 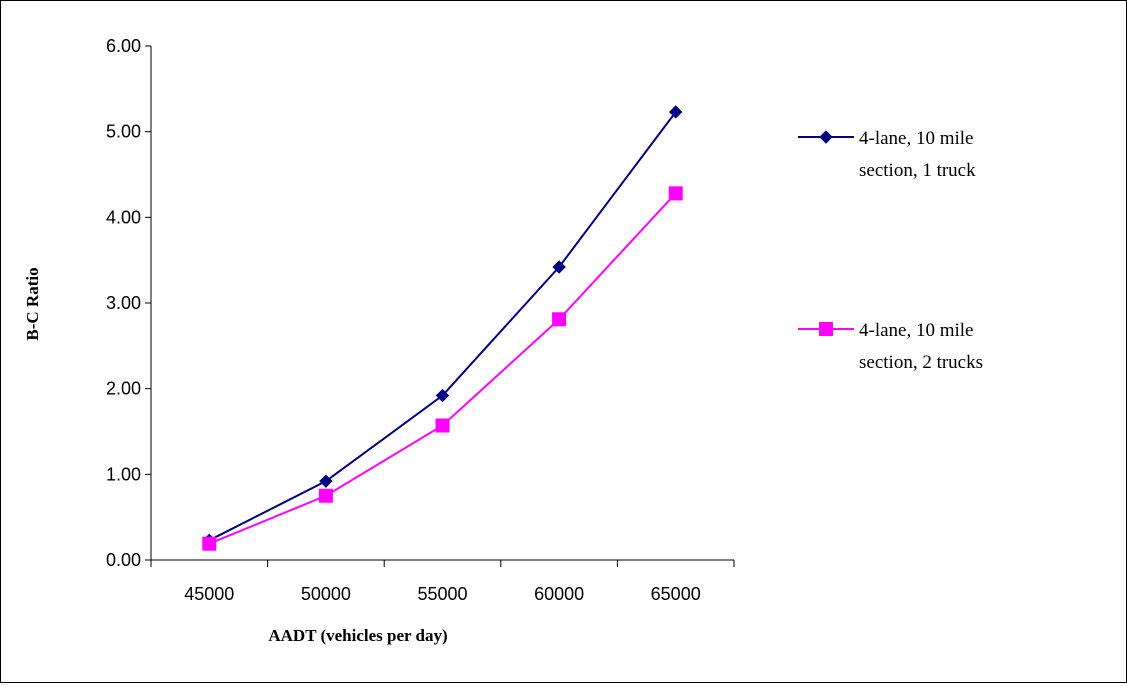 I want to click on y-tick-label: 2.00, so click(x=123, y=389).